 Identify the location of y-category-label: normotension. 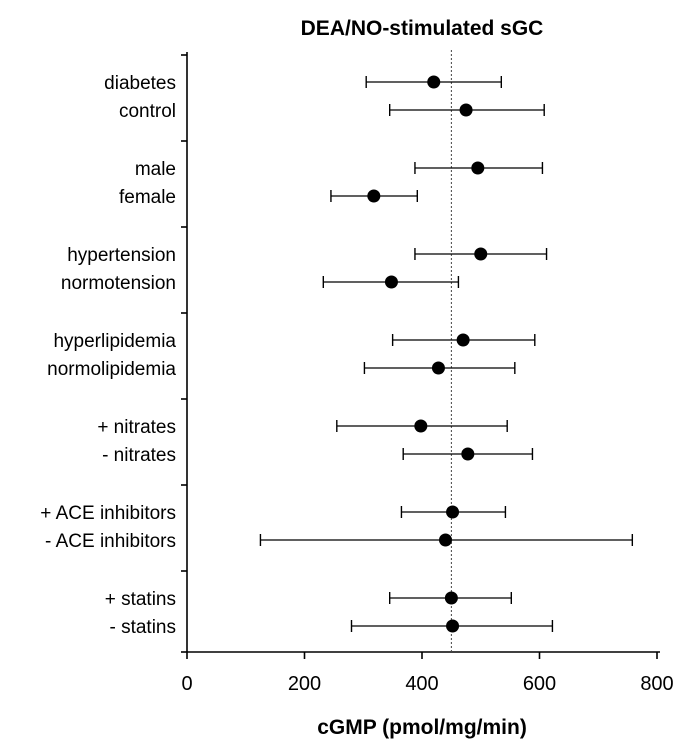
(118, 283).